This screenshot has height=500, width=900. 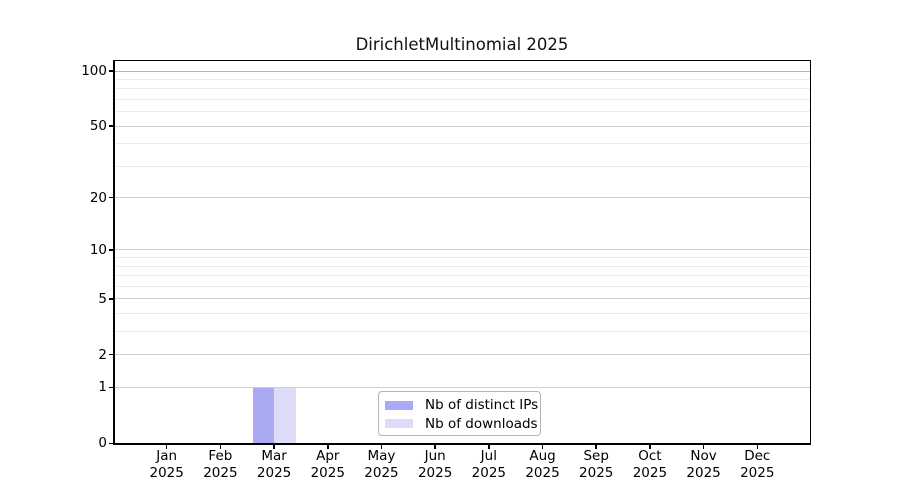 What do you see at coordinates (381, 456) in the screenshot?
I see `x-tick-month: May` at bounding box center [381, 456].